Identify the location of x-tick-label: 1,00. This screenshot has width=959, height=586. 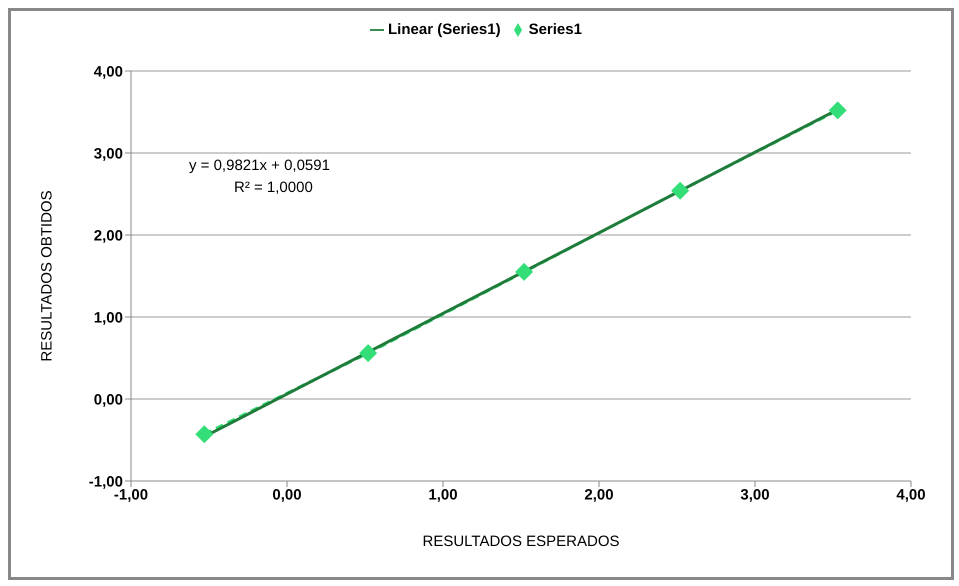
(443, 495).